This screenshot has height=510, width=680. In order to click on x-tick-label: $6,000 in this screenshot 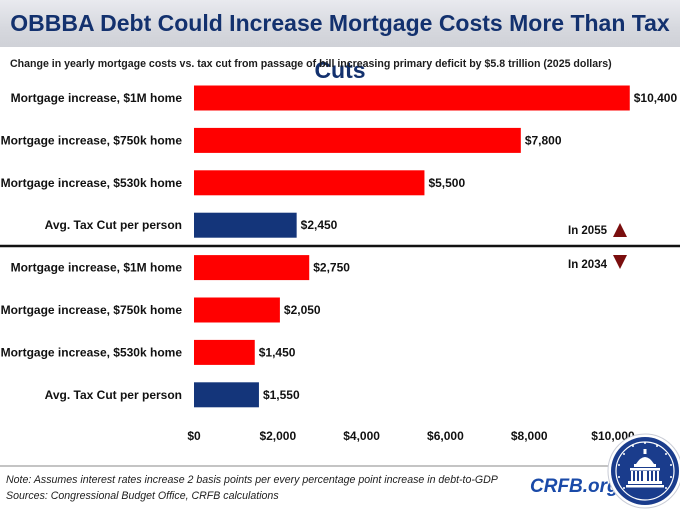, I will do `click(445, 436)`.